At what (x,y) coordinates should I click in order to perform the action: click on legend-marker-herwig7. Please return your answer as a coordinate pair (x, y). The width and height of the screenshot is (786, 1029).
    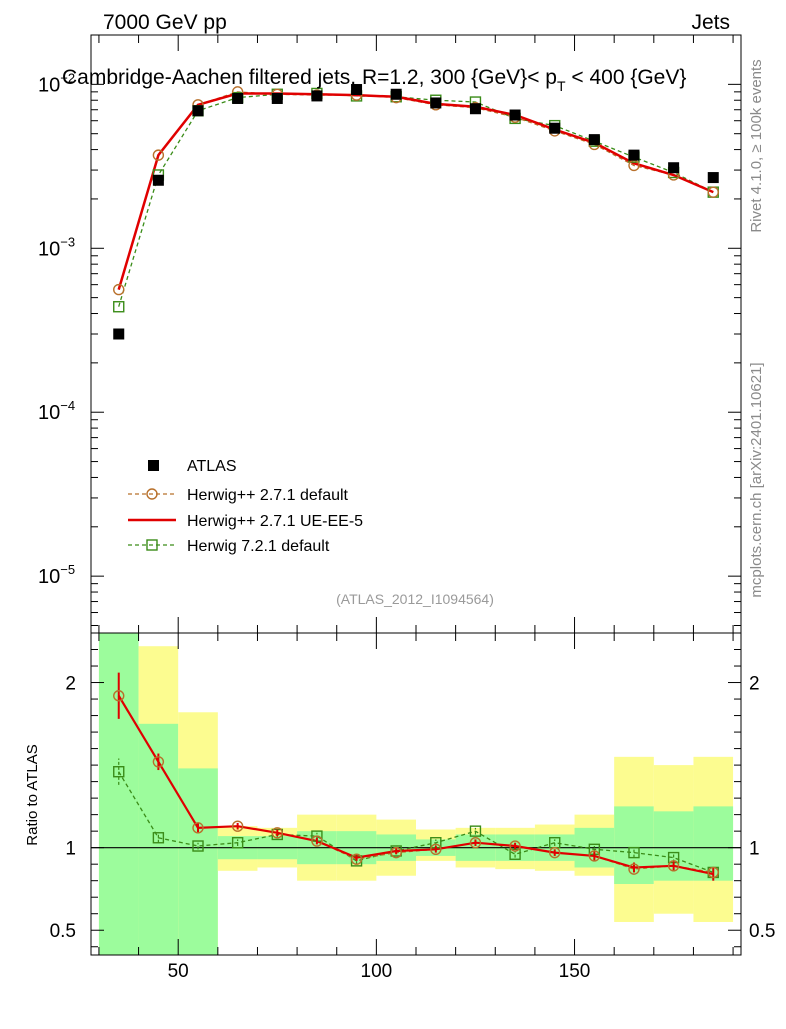
    Looking at the image, I should click on (152, 545).